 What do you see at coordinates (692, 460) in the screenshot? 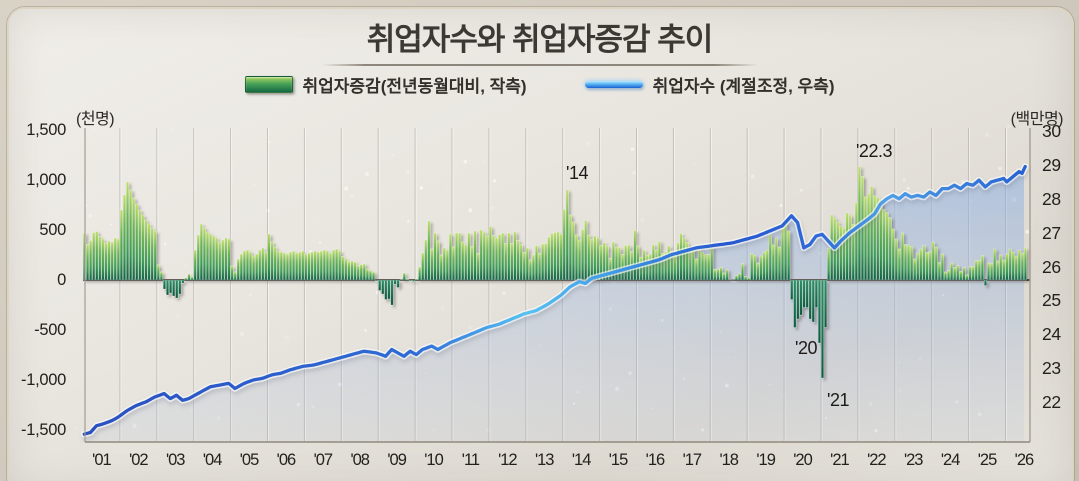
I see `x-tick-2017: '17` at bounding box center [692, 460].